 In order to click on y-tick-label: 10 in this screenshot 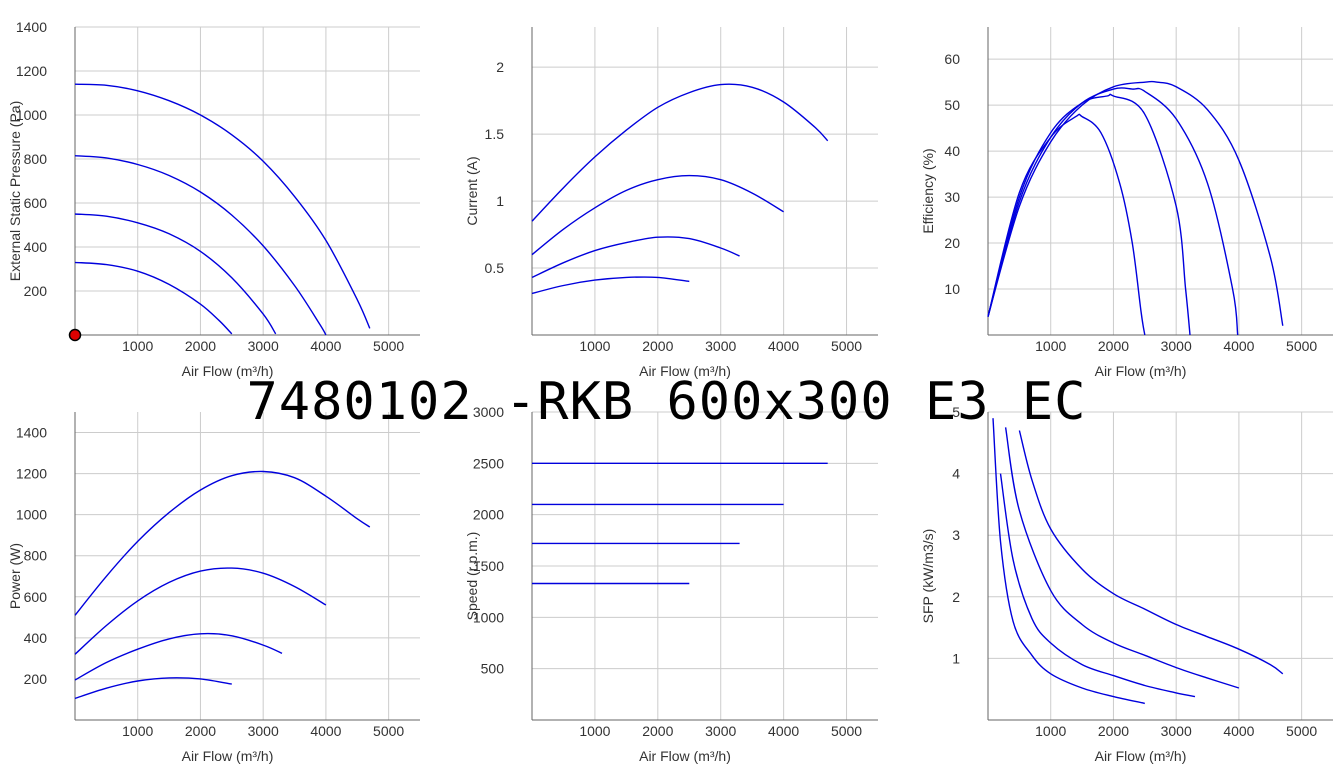, I will do `click(952, 289)`.